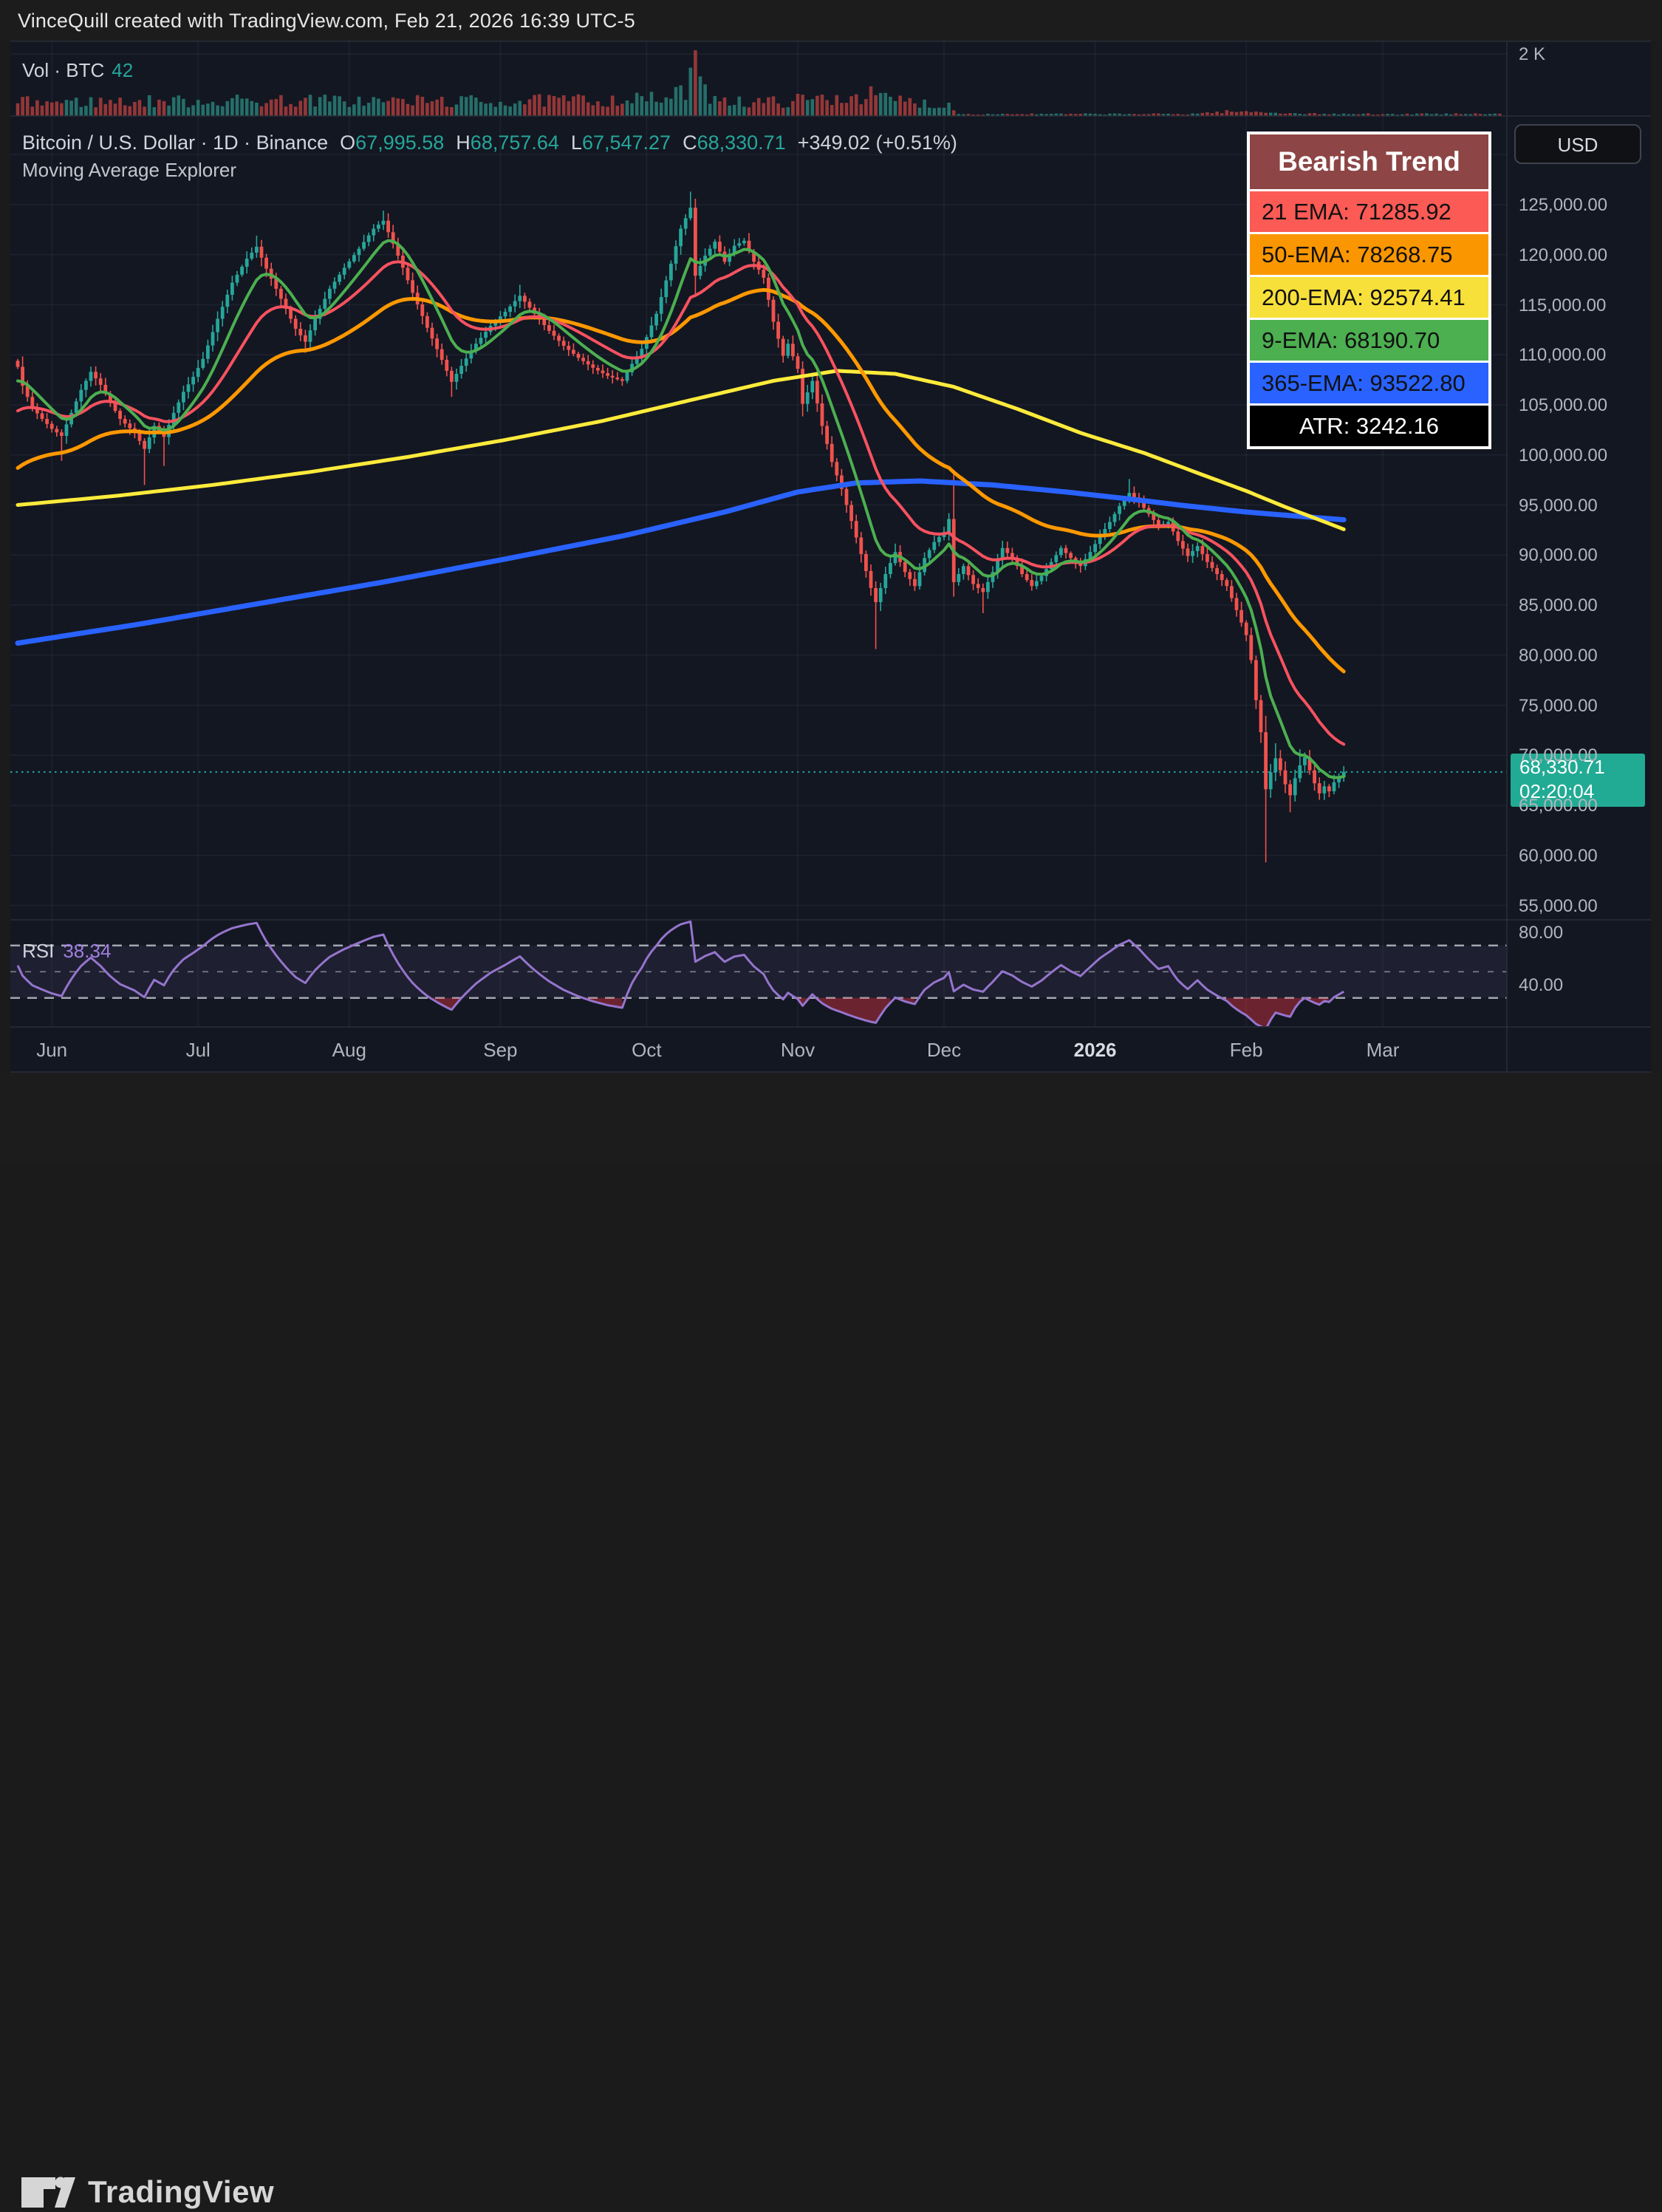 This screenshot has width=1662, height=2212. What do you see at coordinates (1563, 205) in the screenshot?
I see `price-tick-125000: 125,000.00` at bounding box center [1563, 205].